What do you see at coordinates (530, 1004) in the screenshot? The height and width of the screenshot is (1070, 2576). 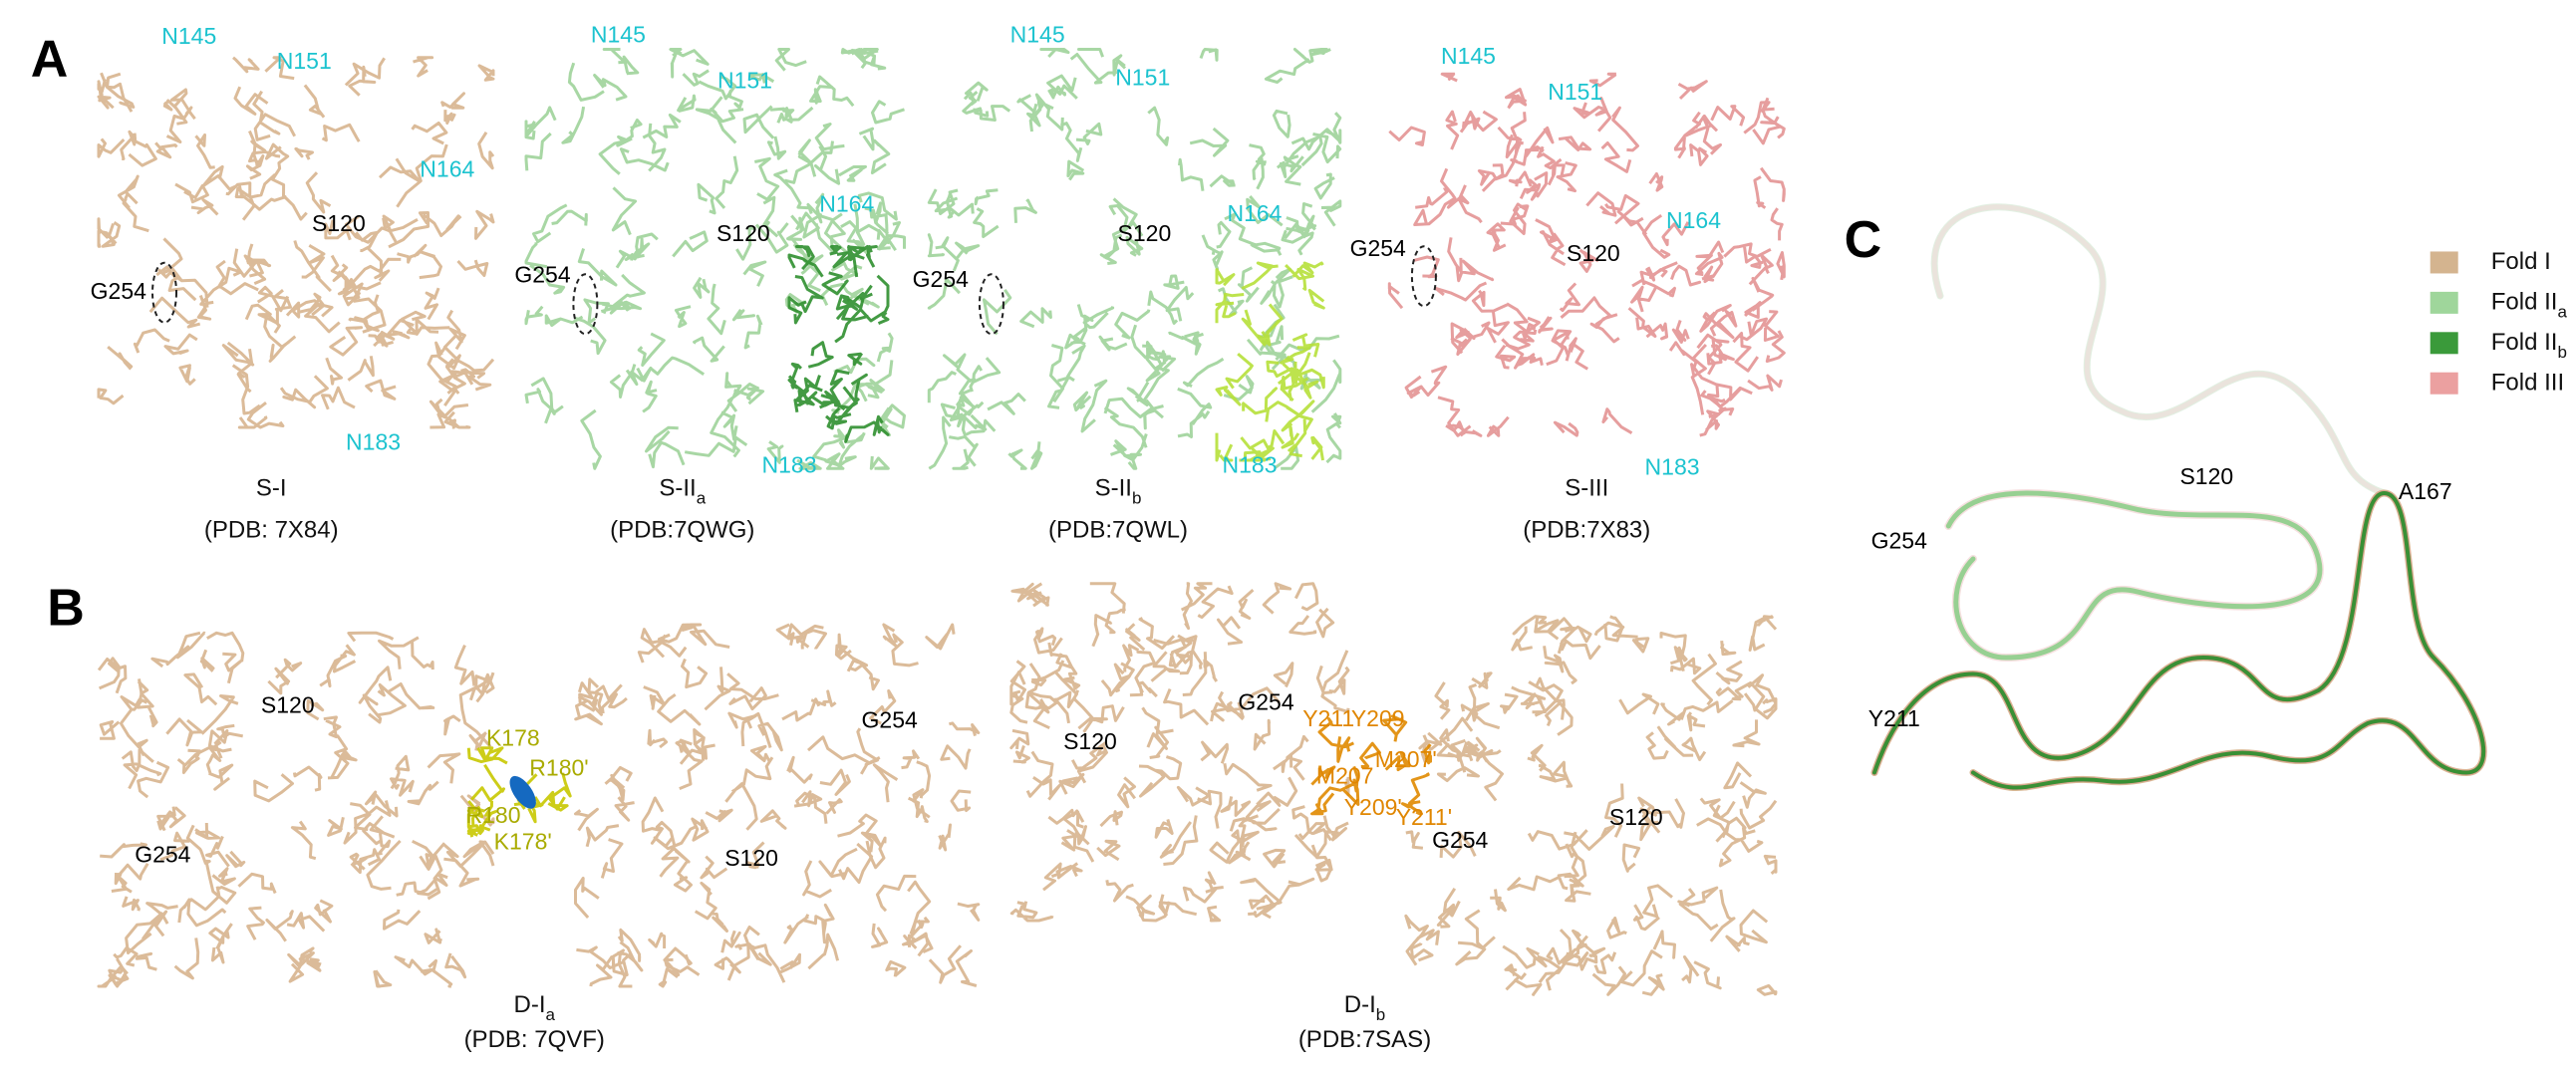 I see `structure-name-main: D-I` at bounding box center [530, 1004].